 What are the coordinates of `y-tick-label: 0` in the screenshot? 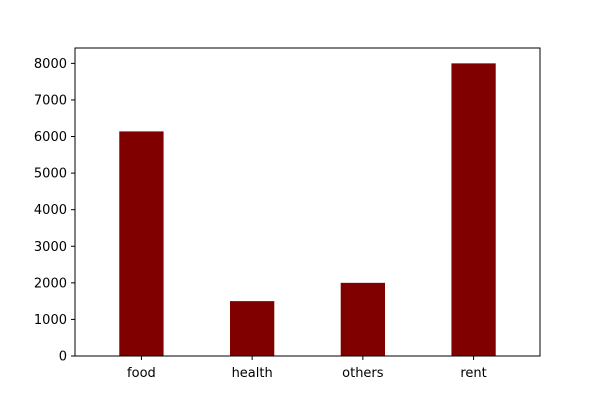 It's located at (63, 357).